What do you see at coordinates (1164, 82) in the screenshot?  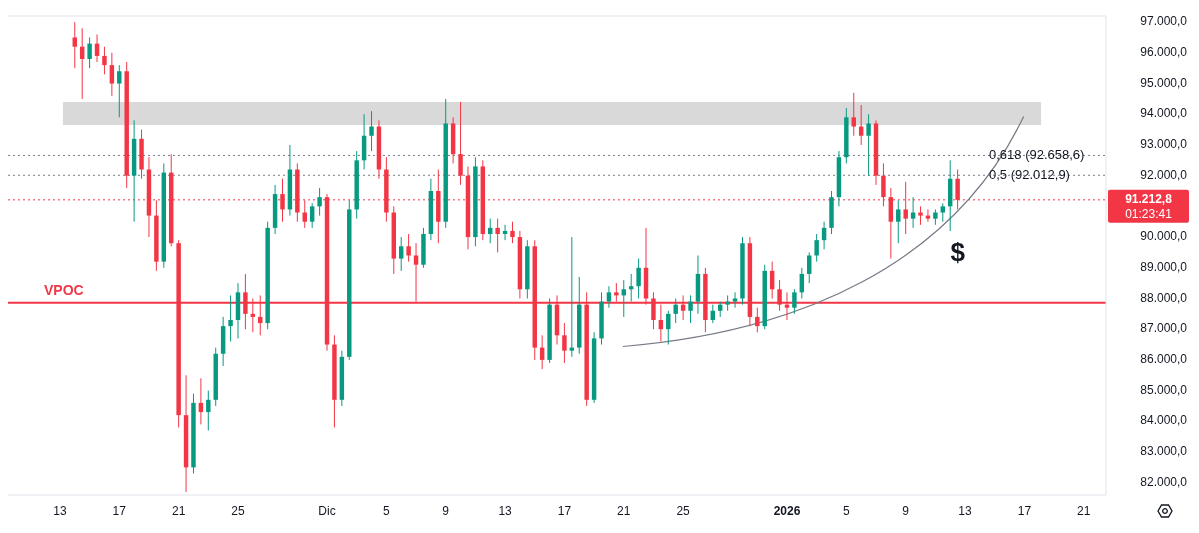 I see `y-tick-label: 95.000,0` at bounding box center [1164, 82].